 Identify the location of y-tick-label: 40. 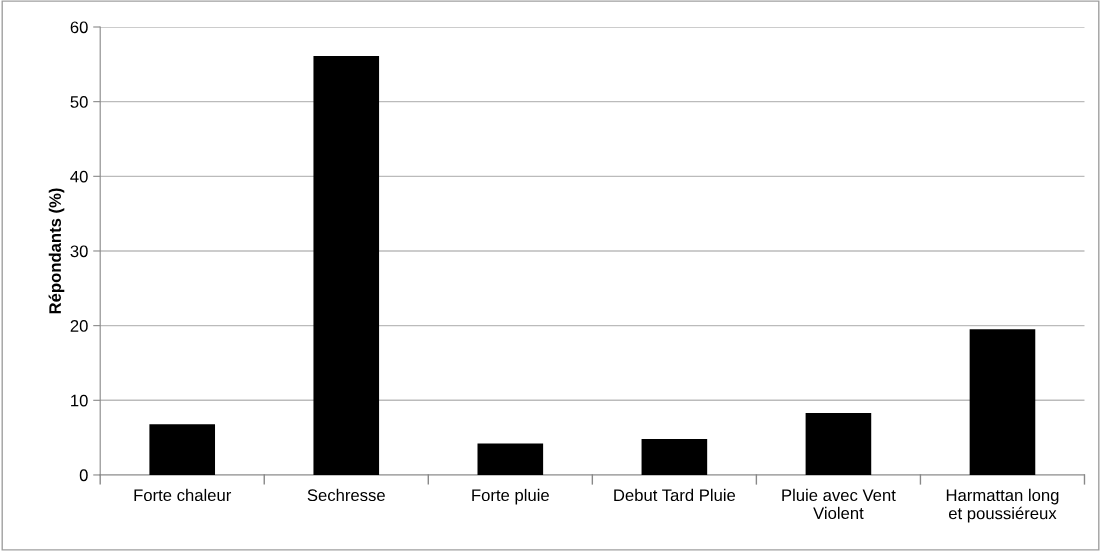
(79, 176).